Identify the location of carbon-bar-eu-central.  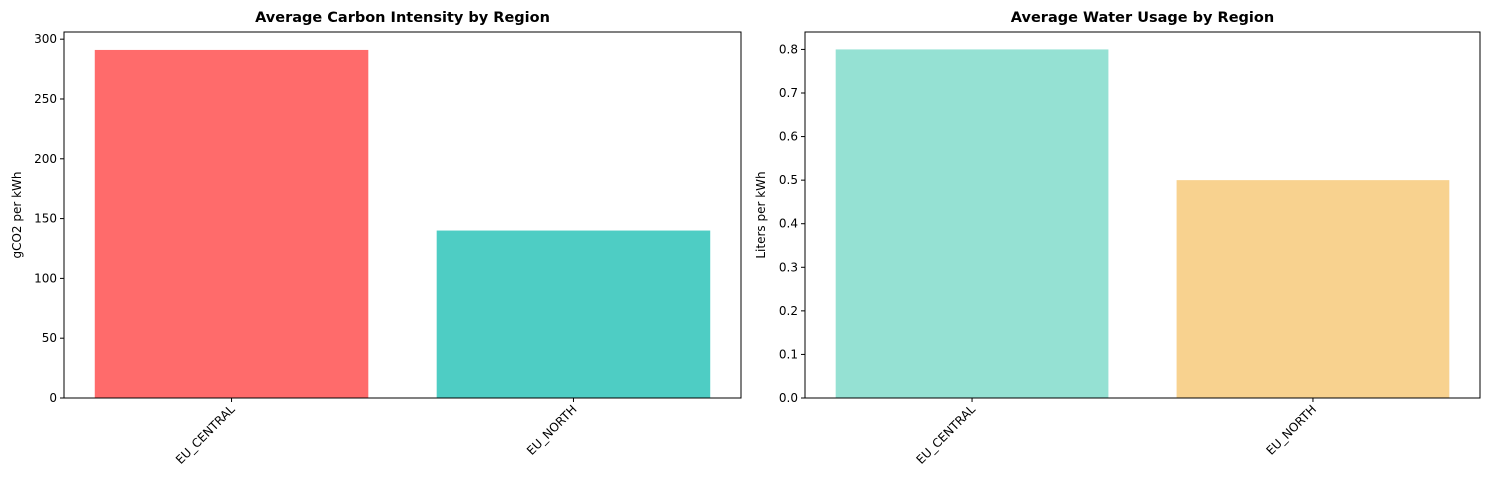
(231, 224).